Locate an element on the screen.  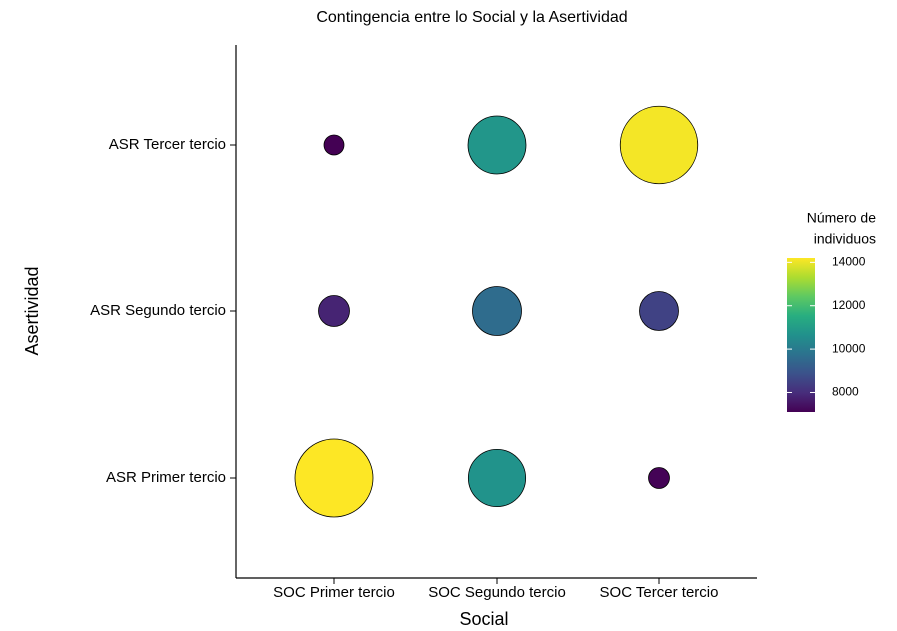
colorbar-tick-label: 12000 is located at coordinates (849, 305).